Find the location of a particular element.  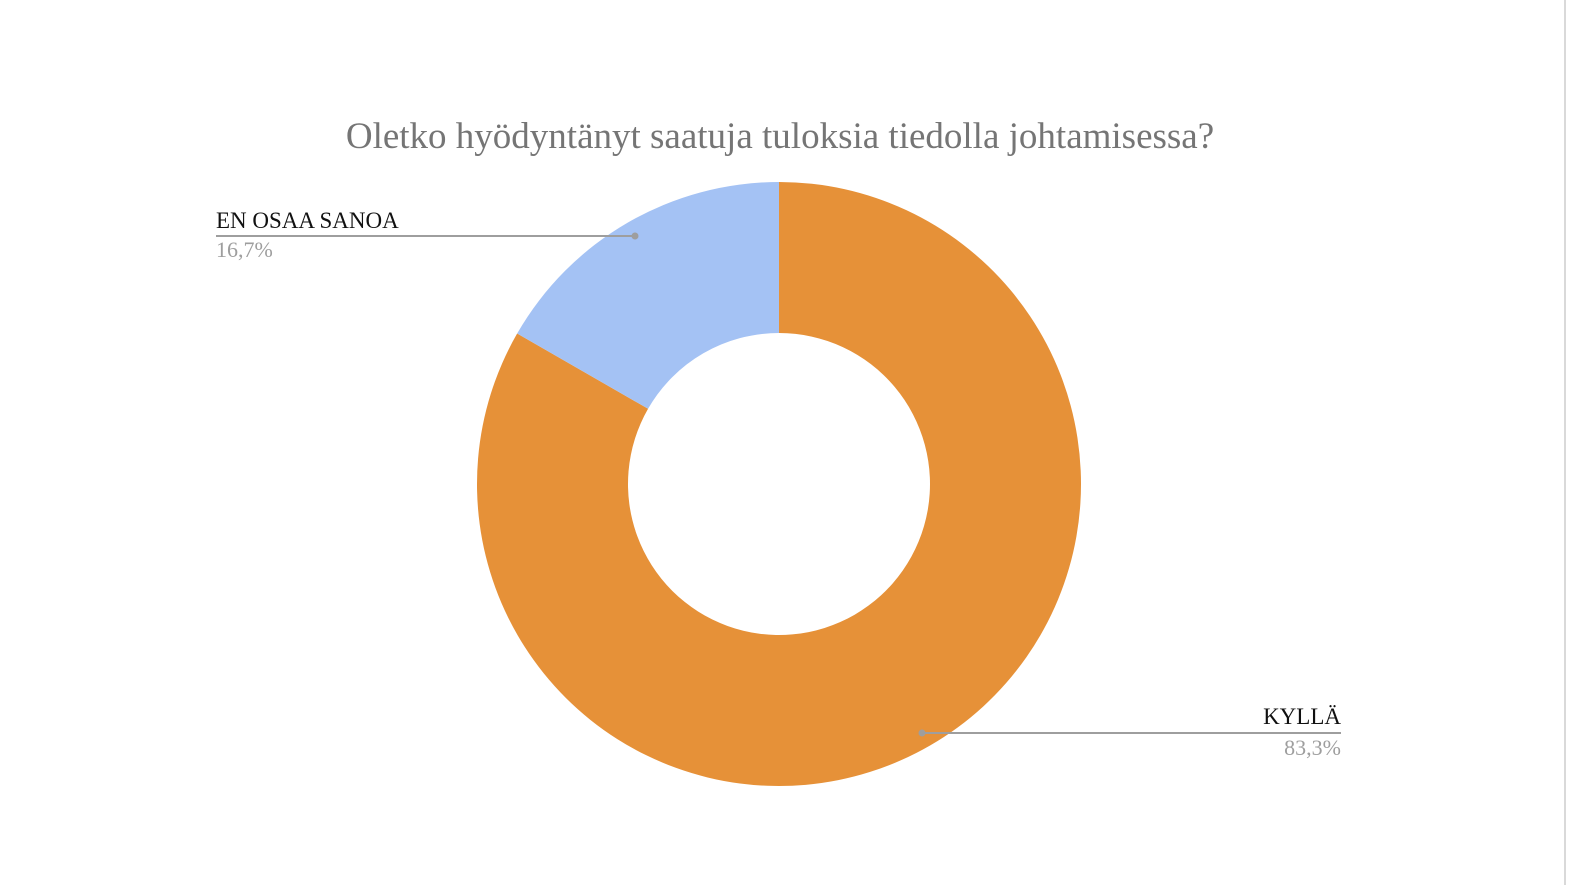

slice-label: KYLLÄ is located at coordinates (1302, 716).